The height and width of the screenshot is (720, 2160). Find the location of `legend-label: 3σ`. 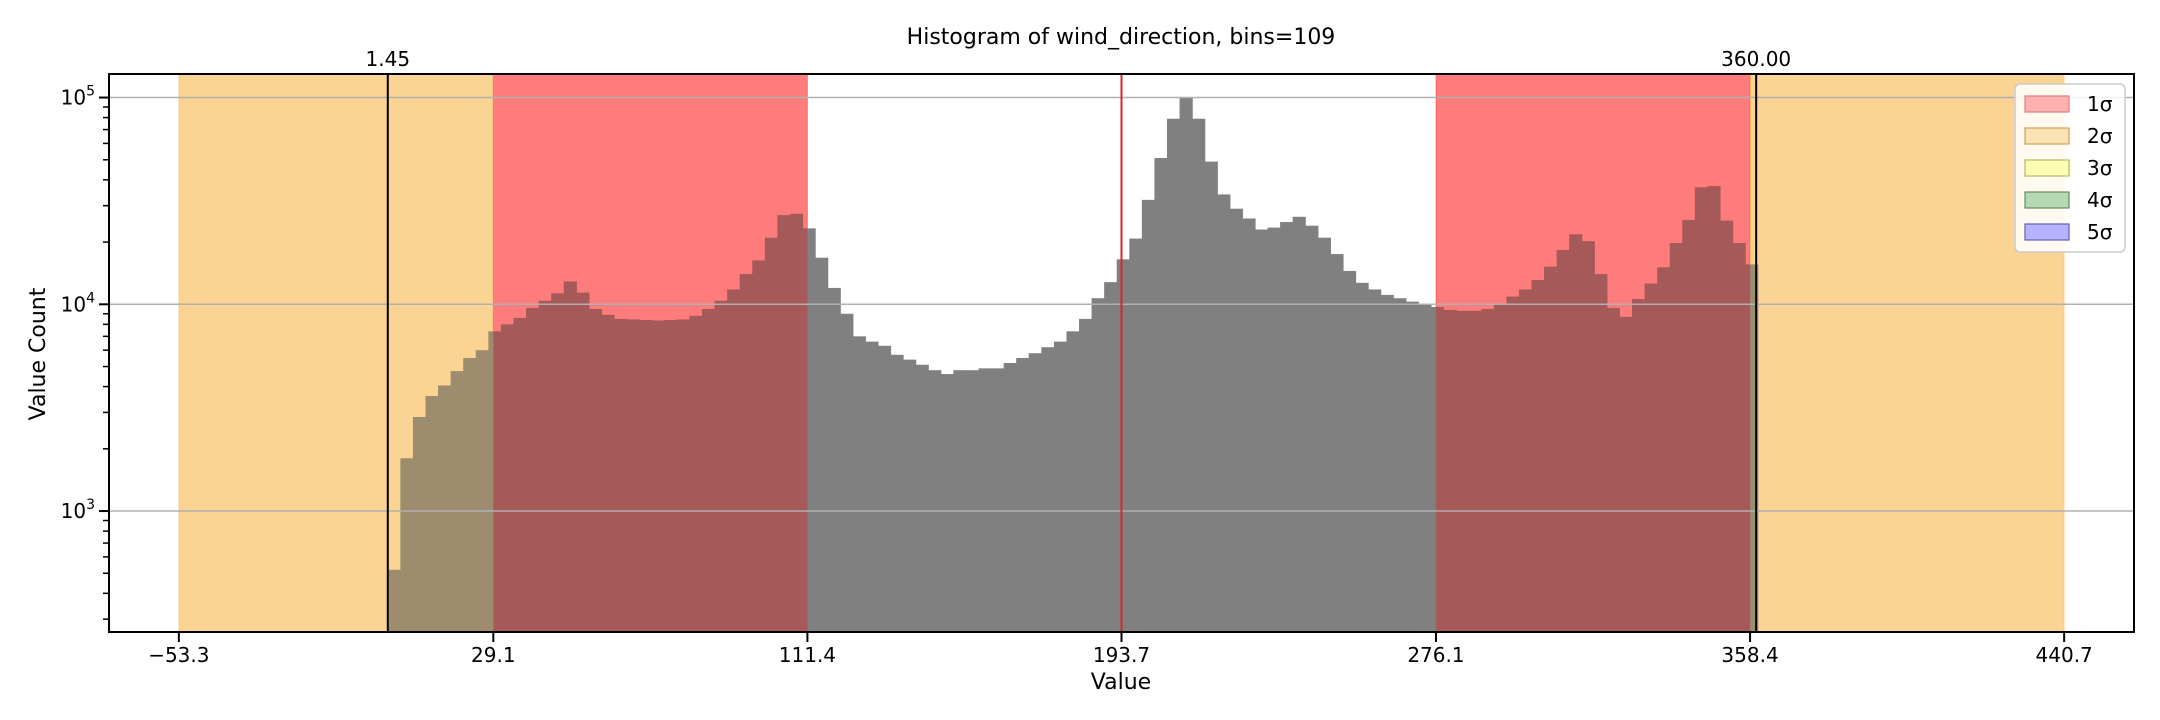

legend-label: 3σ is located at coordinates (2100, 168).